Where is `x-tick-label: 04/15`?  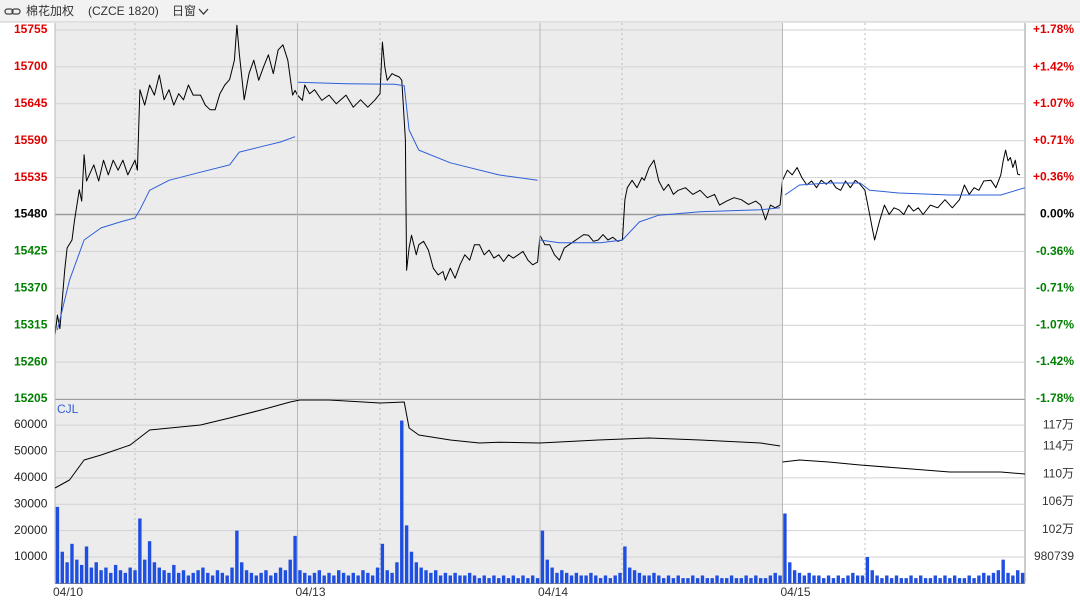 x-tick-label: 04/15 is located at coordinates (796, 592).